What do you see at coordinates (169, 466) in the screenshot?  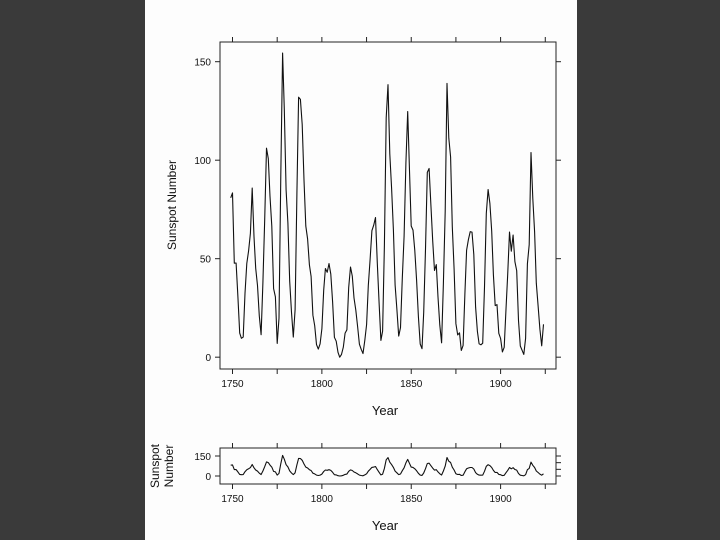 I see `banked-y-axis-label-line2: Number` at bounding box center [169, 466].